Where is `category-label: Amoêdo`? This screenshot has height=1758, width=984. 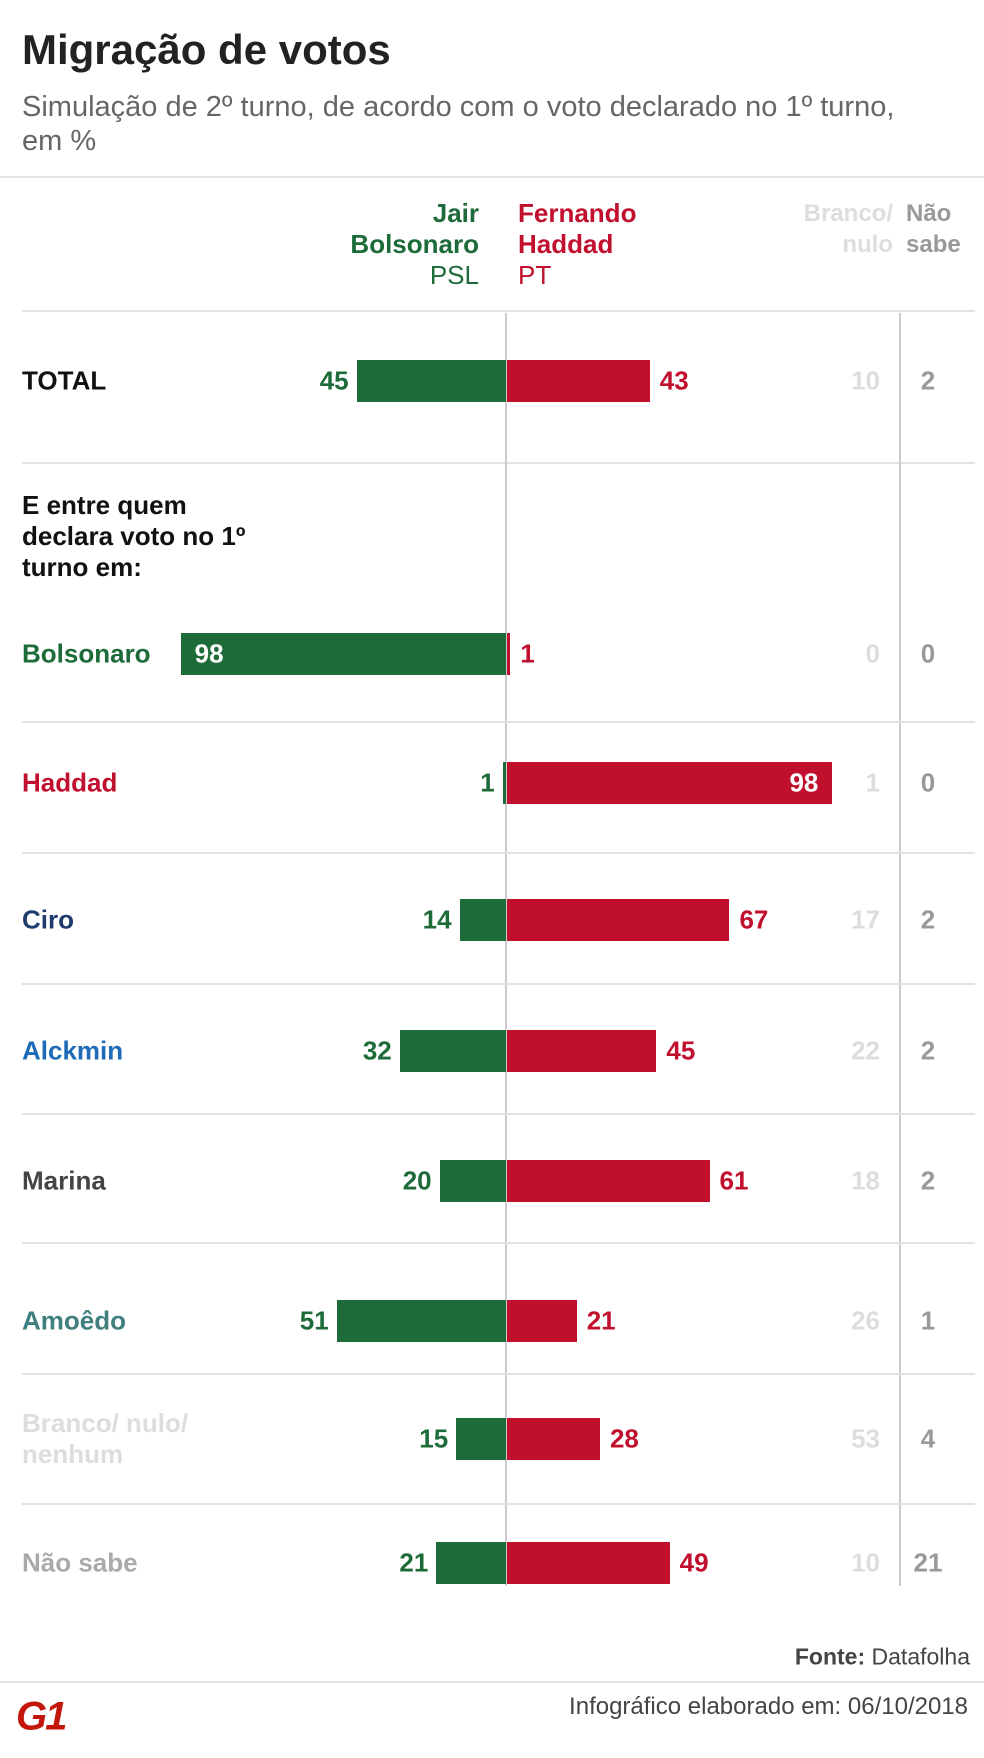
category-label: Amoêdo is located at coordinates (74, 1320).